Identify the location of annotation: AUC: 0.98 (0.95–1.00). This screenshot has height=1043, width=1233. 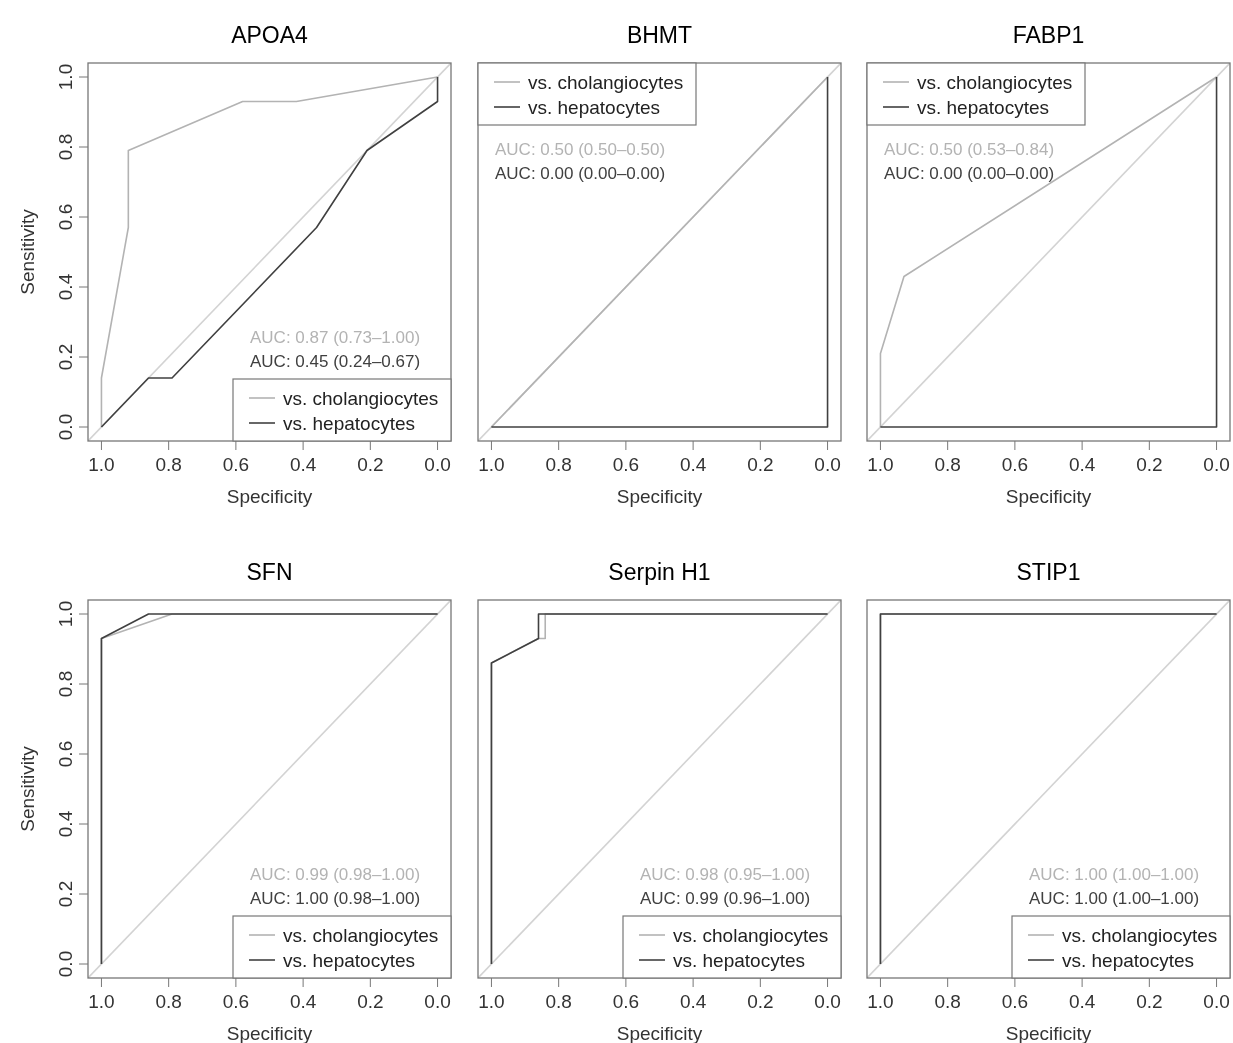
(725, 874).